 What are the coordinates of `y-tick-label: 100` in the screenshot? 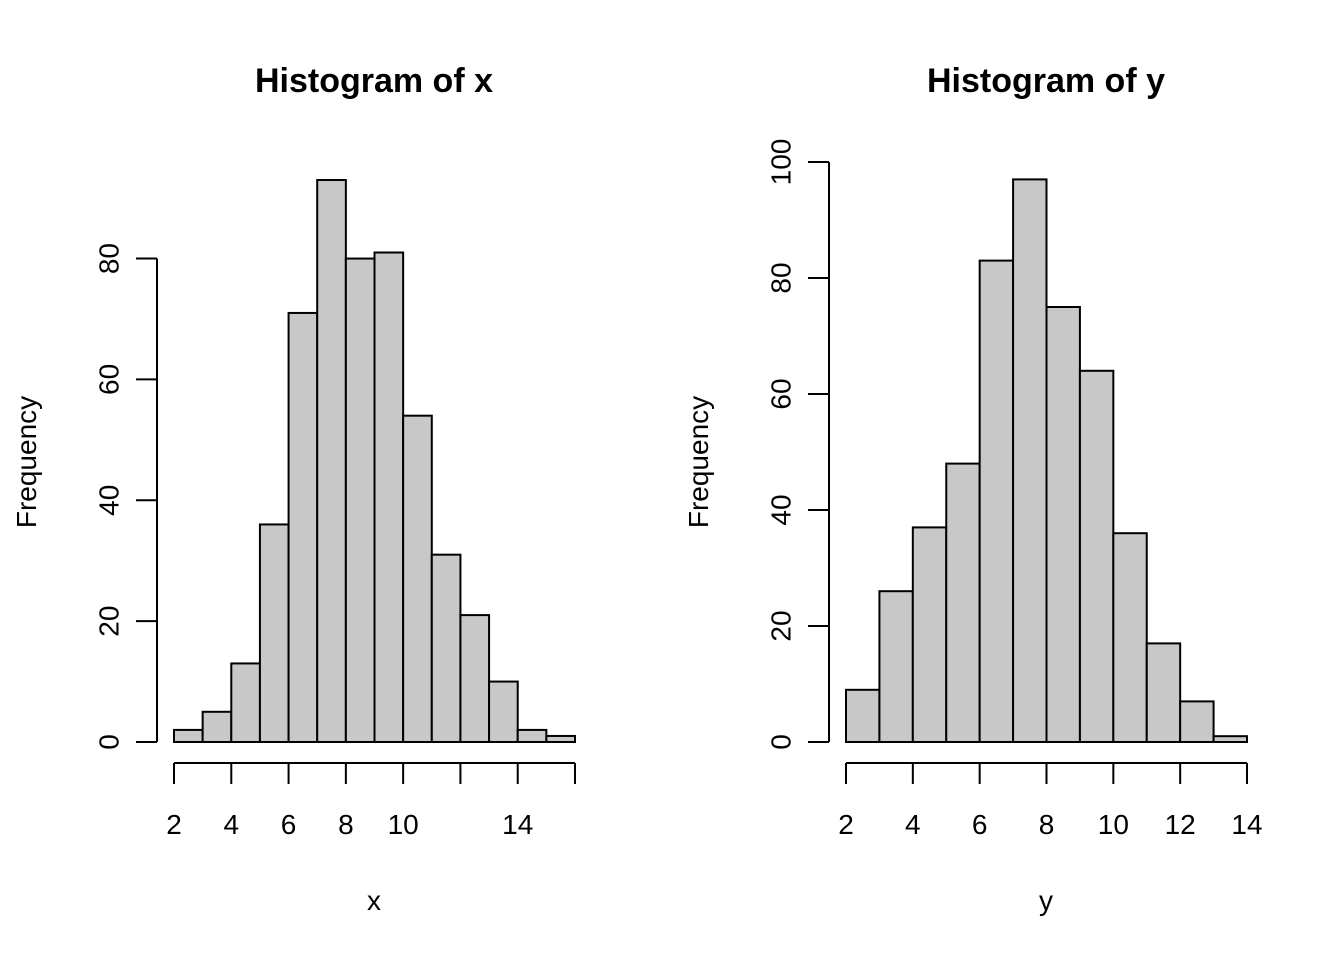 It's located at (780, 162).